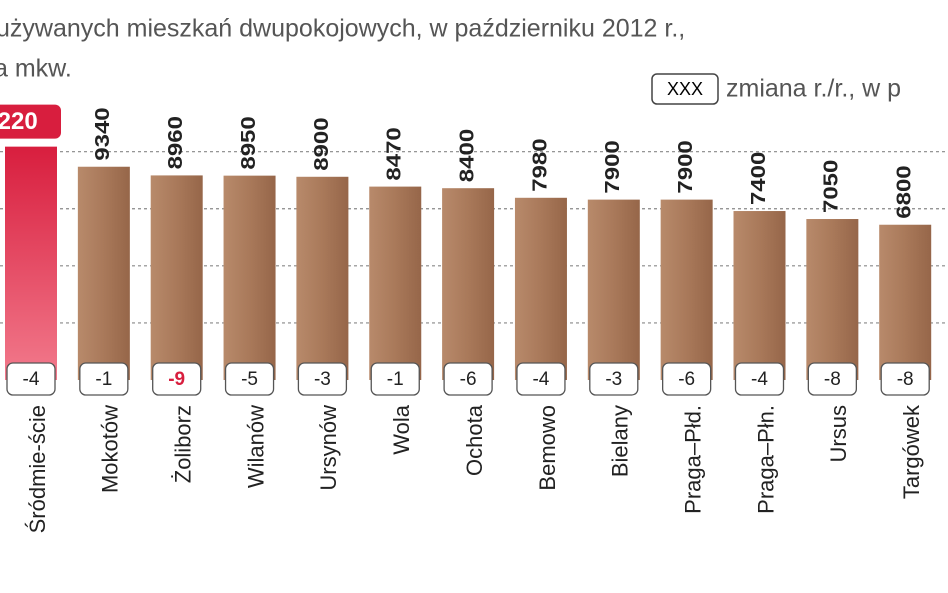 The width and height of the screenshot is (948, 593). I want to click on change-label: -9, so click(176, 379).